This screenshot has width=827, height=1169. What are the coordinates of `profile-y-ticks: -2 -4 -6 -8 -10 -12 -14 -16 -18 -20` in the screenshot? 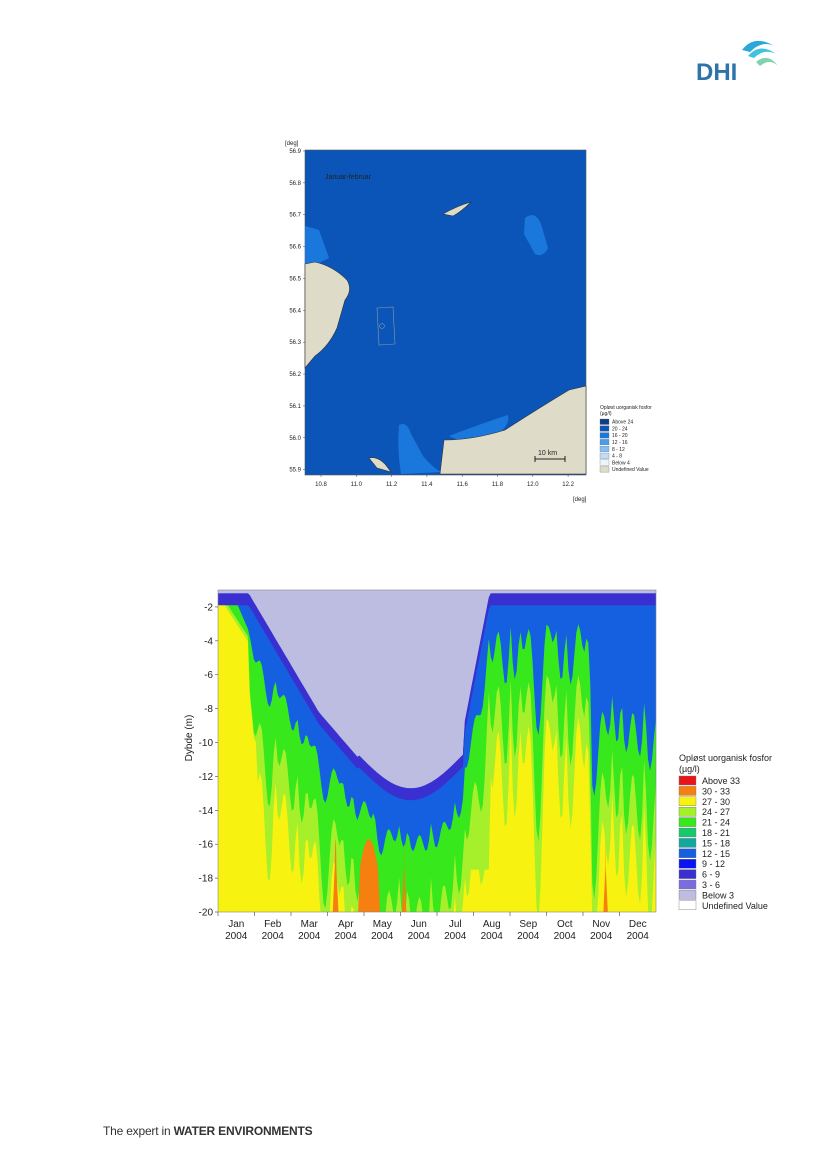 It's located at (208, 760).